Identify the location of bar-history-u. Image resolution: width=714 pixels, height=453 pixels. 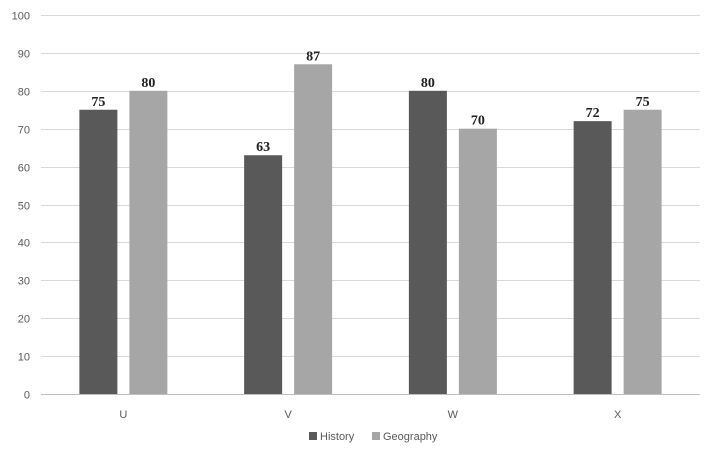
(98, 251).